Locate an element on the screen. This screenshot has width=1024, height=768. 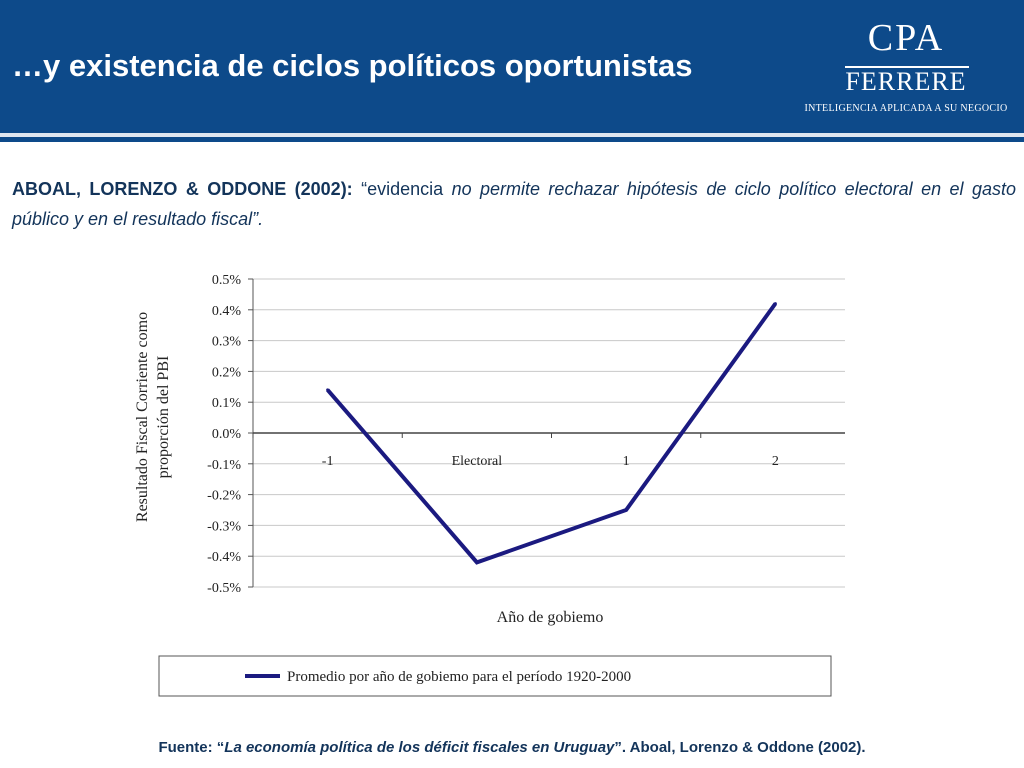
x-tick-label: -1 is located at coordinates (328, 461).